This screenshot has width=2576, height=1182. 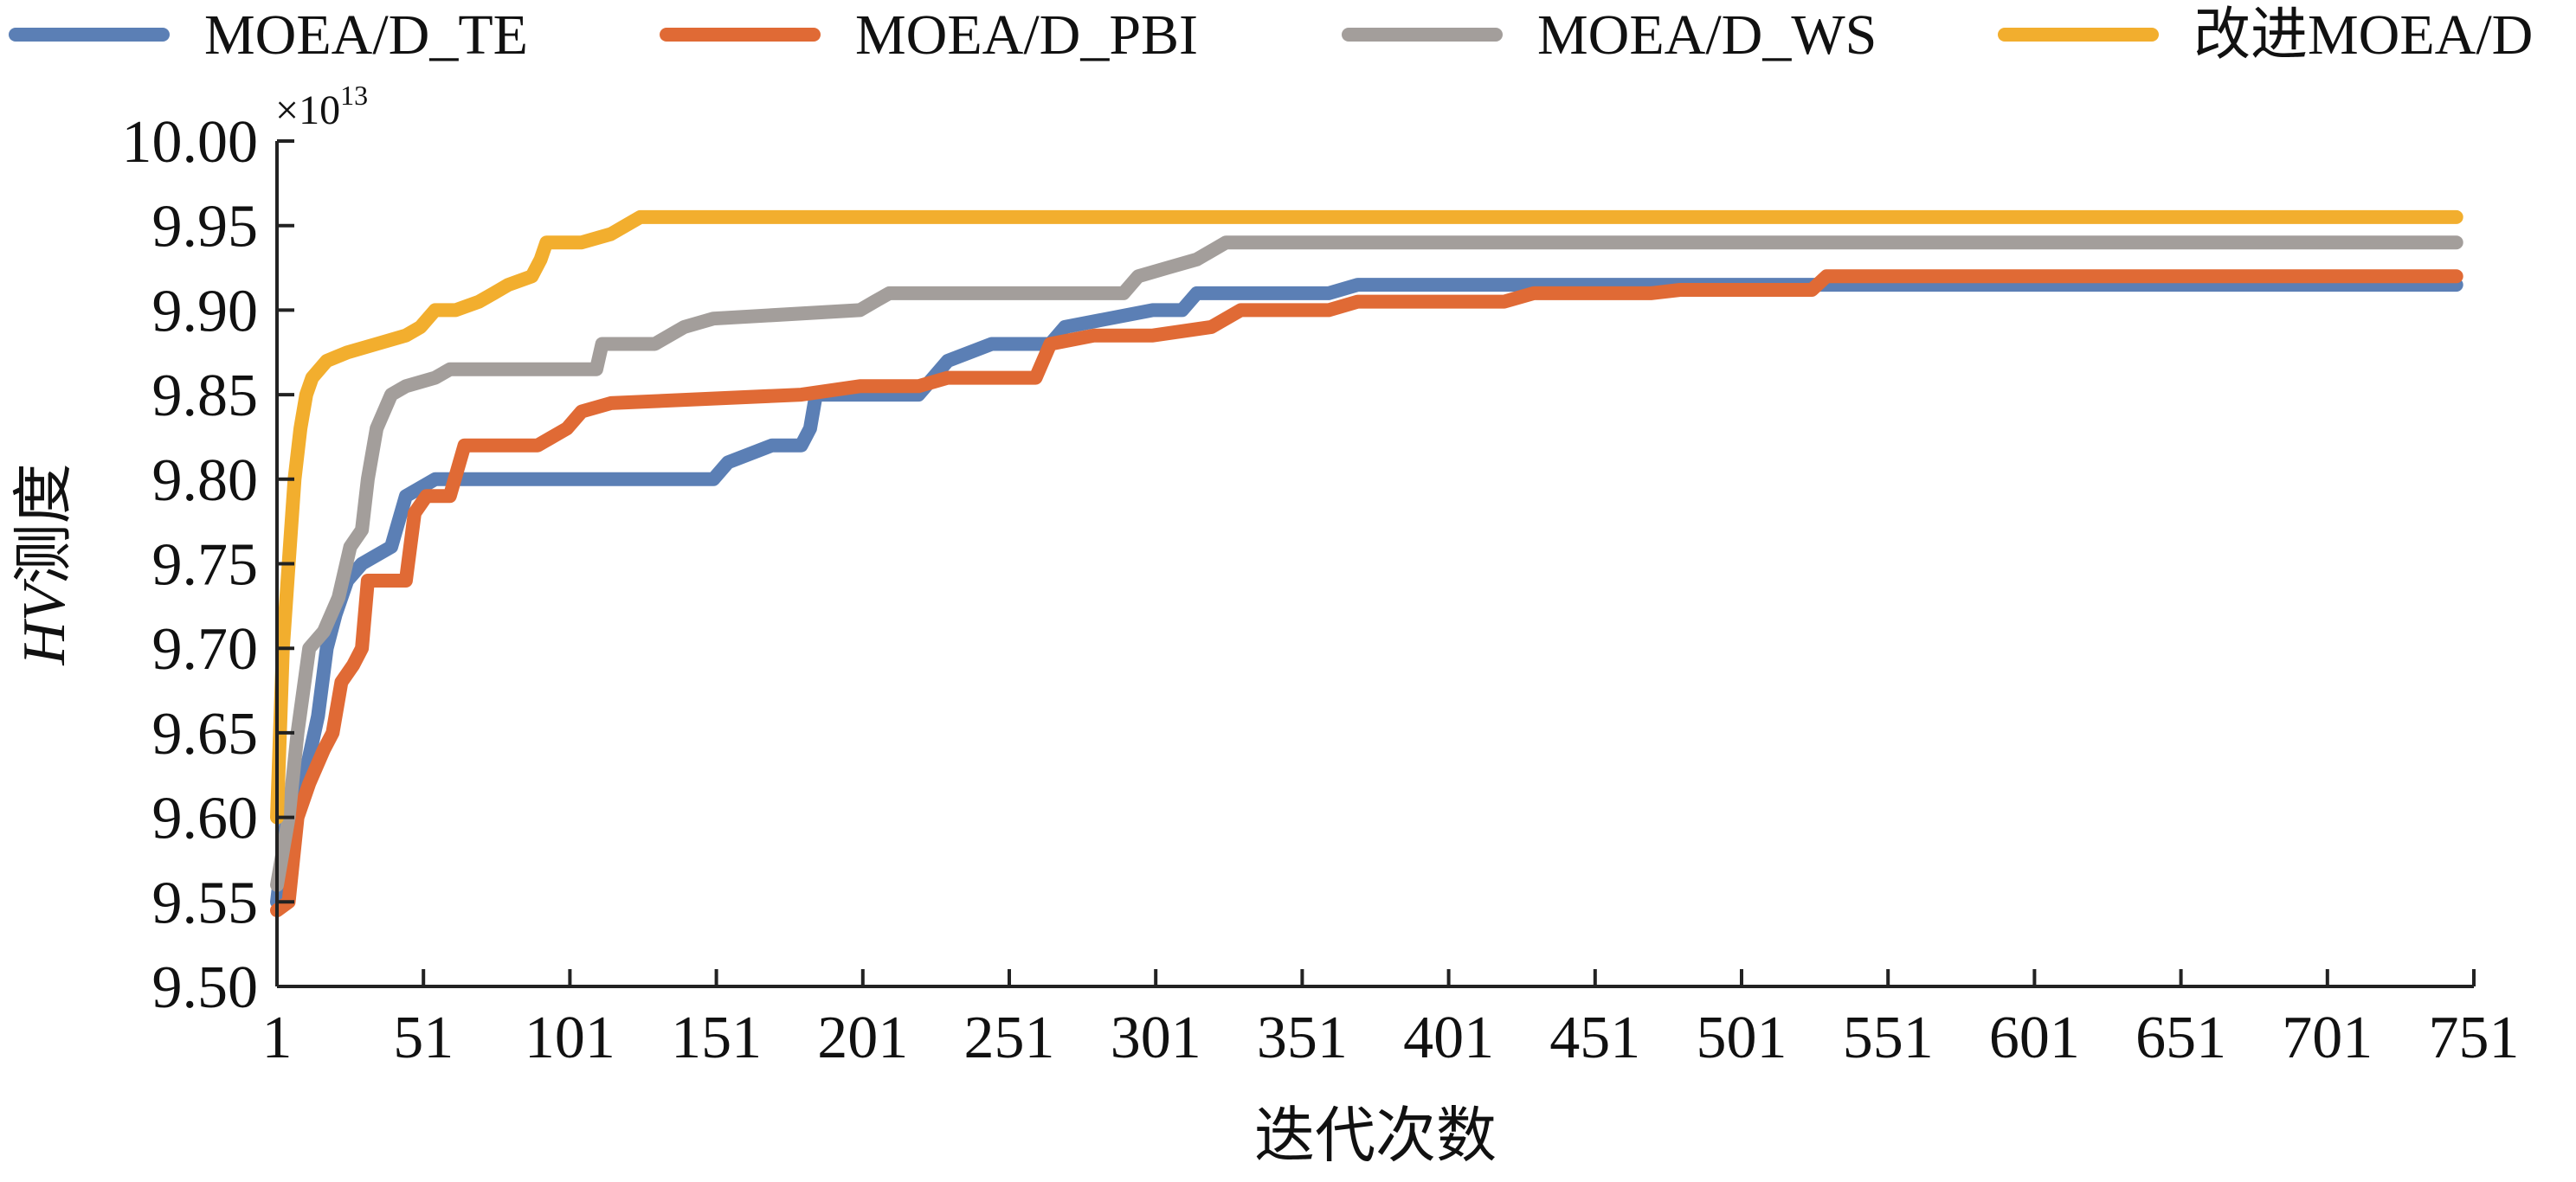 What do you see at coordinates (2363, 35) in the screenshot?
I see `legend-label: 改进MOEA/D` at bounding box center [2363, 35].